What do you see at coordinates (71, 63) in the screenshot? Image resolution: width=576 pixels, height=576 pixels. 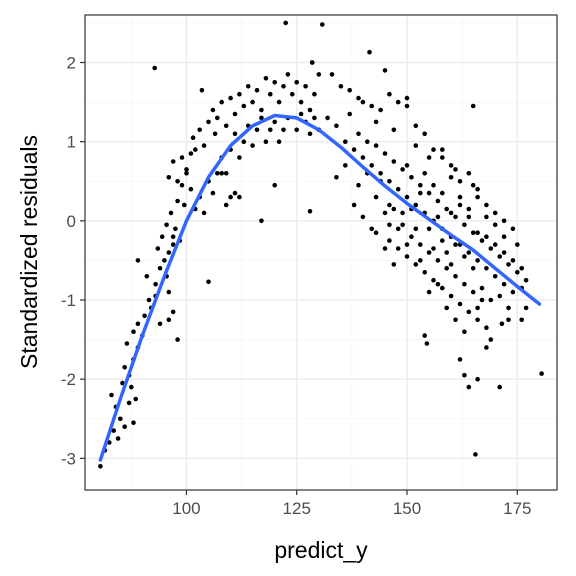 I see `y-tick-label: 2` at bounding box center [71, 63].